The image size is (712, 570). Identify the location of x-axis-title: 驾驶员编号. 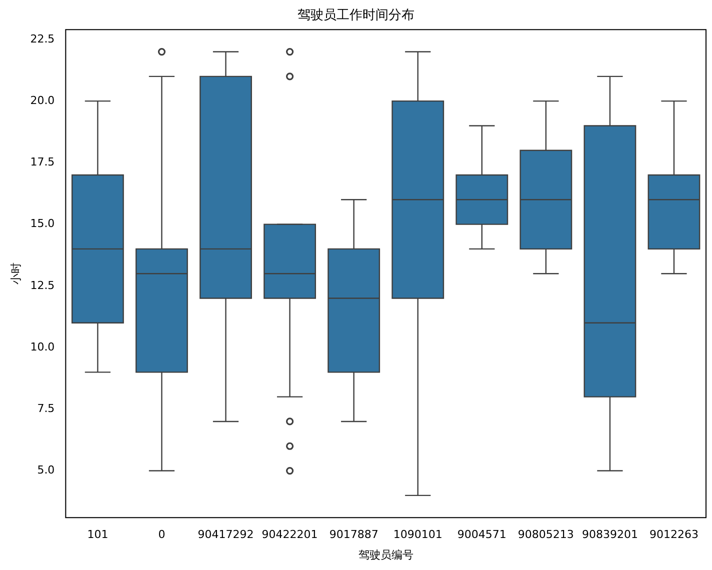
(386, 555).